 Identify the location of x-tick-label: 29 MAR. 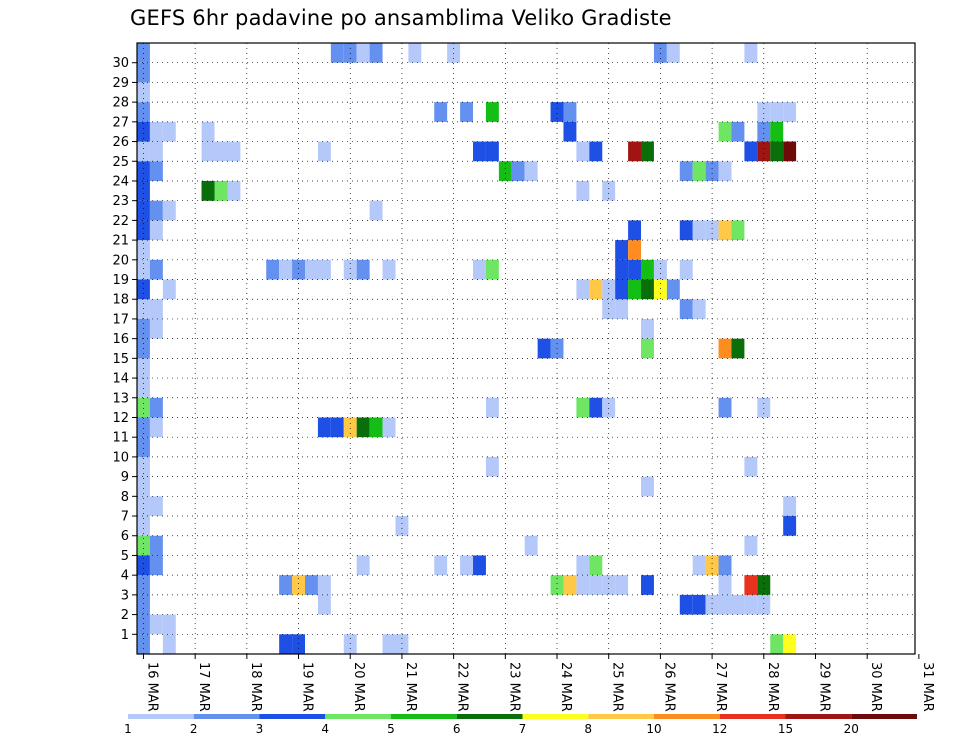
(823, 687).